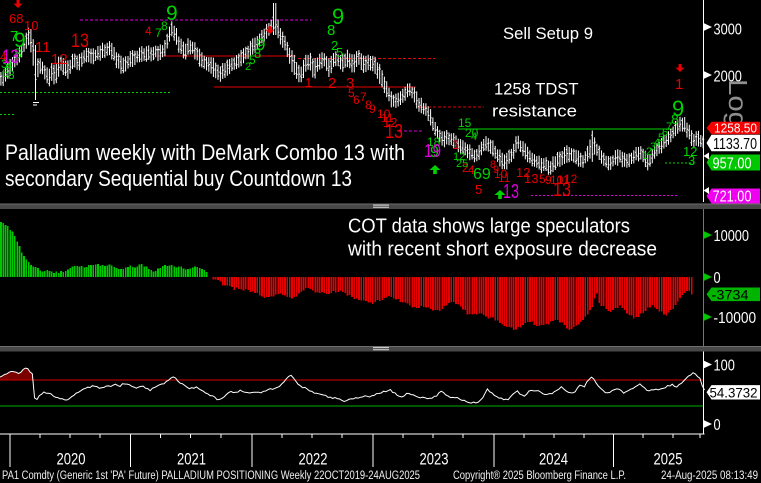 Image resolution: width=761 pixels, height=483 pixels. I want to click on svg-text: 2025, so click(668, 459).